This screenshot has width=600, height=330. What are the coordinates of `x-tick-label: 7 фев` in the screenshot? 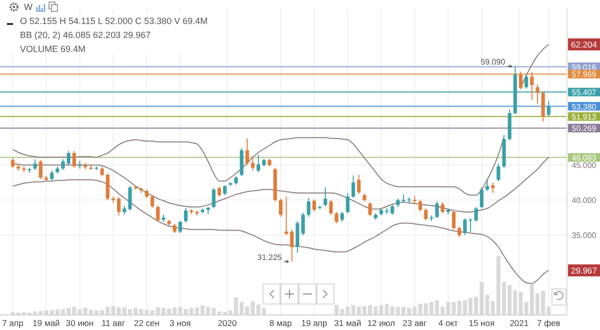 It's located at (548, 323).